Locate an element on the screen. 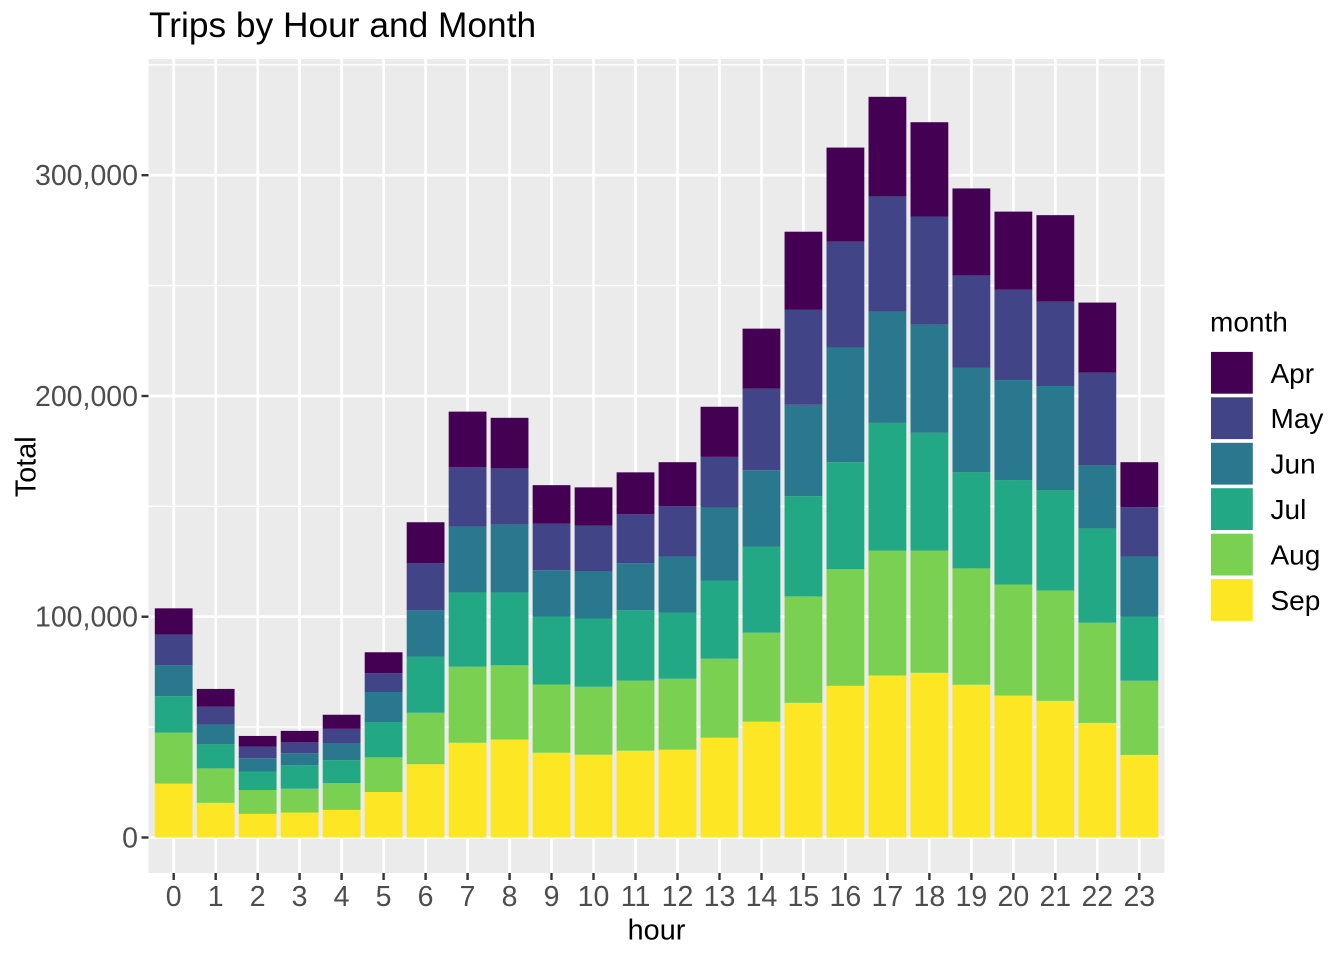  svg-text: 8 is located at coordinates (510, 897).